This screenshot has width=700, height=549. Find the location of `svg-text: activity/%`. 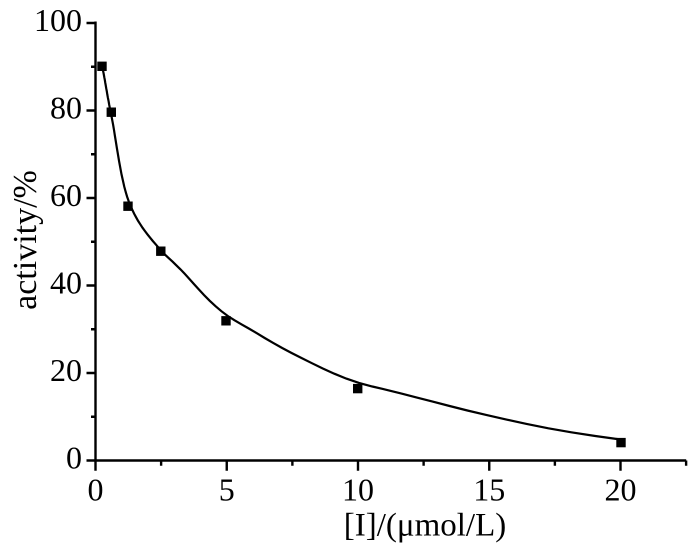

svg-text: activity/% is located at coordinates (25, 240).